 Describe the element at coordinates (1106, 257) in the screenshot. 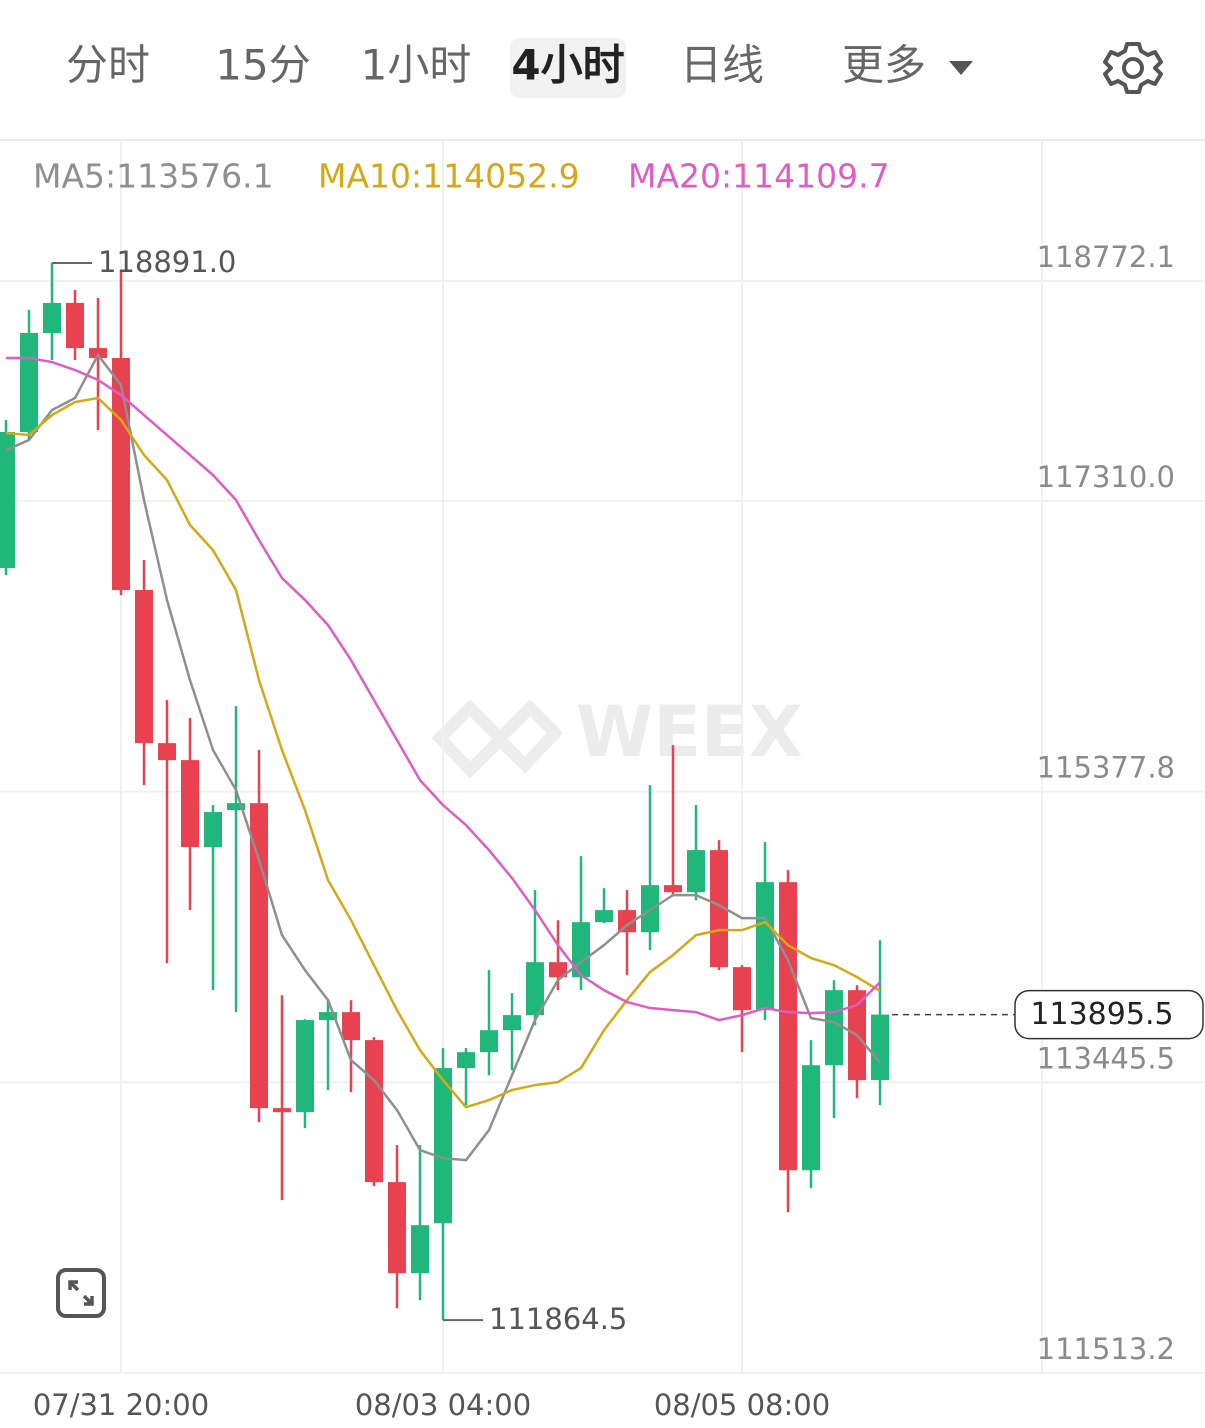

I see `y-tick-label: 118772.1` at that location.